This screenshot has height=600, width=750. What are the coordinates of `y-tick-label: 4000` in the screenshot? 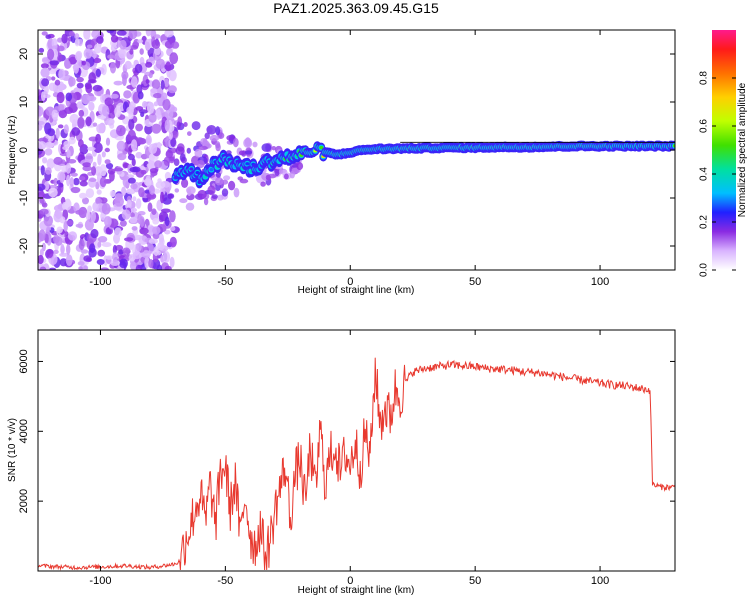 It's located at (24, 431).